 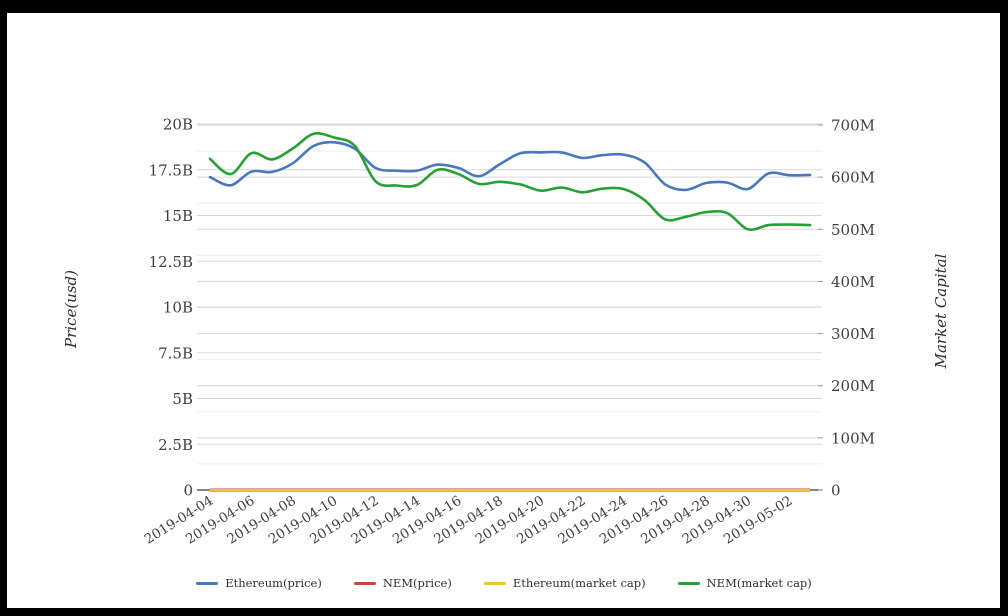 I want to click on left-axis-title: Price(usd), so click(x=71, y=309).